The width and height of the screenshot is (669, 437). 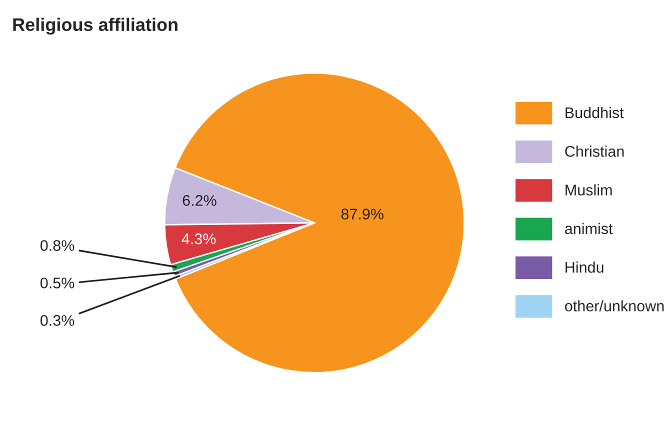 What do you see at coordinates (589, 228) in the screenshot?
I see `legend-label: animist` at bounding box center [589, 228].